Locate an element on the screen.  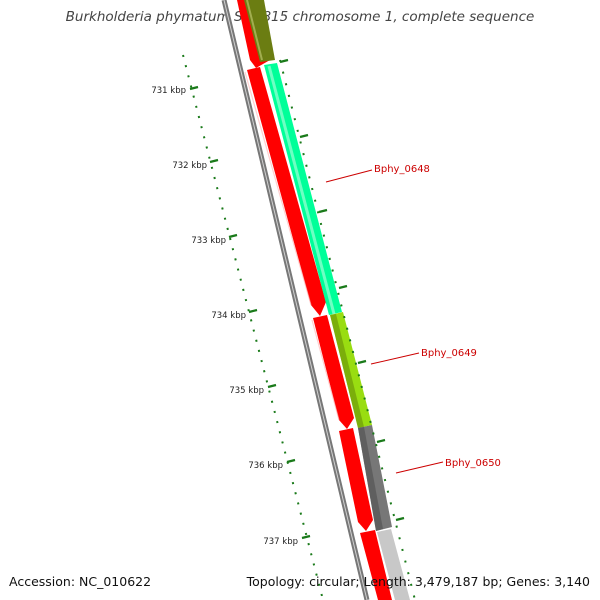
gene-label-text-bphy-0648: Bphy_0648 is located at coordinates (402, 169).